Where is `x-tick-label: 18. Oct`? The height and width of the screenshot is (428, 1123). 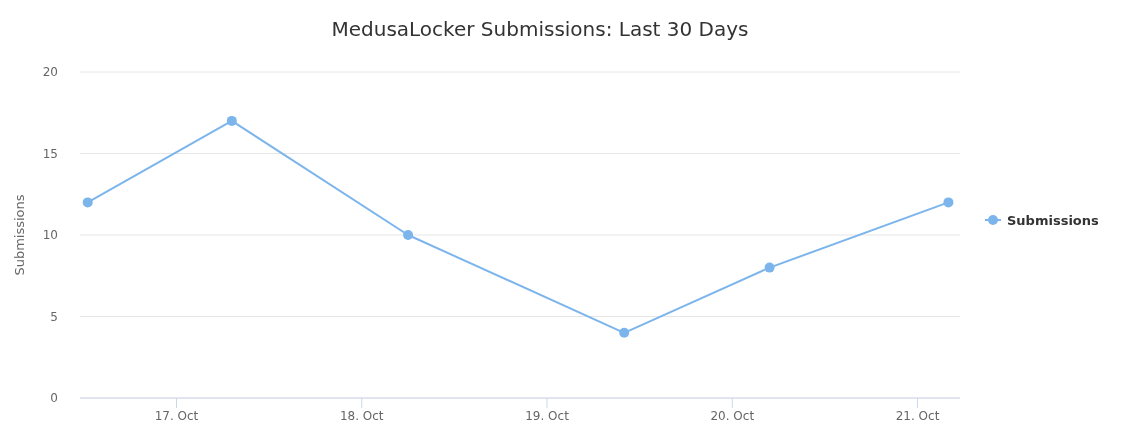
x-tick-label: 18. Oct is located at coordinates (361, 416).